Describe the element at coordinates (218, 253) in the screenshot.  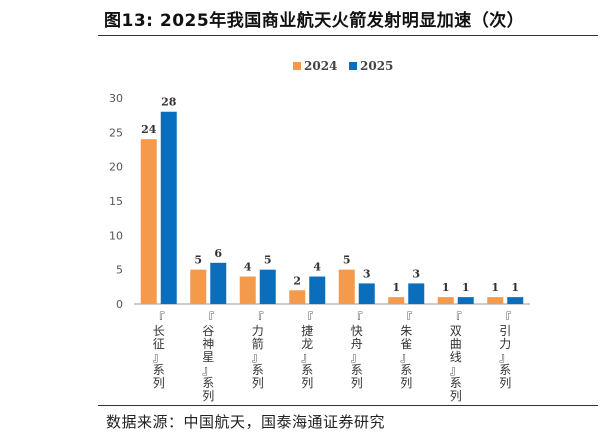
I see `data-label-2025: 6` at that location.